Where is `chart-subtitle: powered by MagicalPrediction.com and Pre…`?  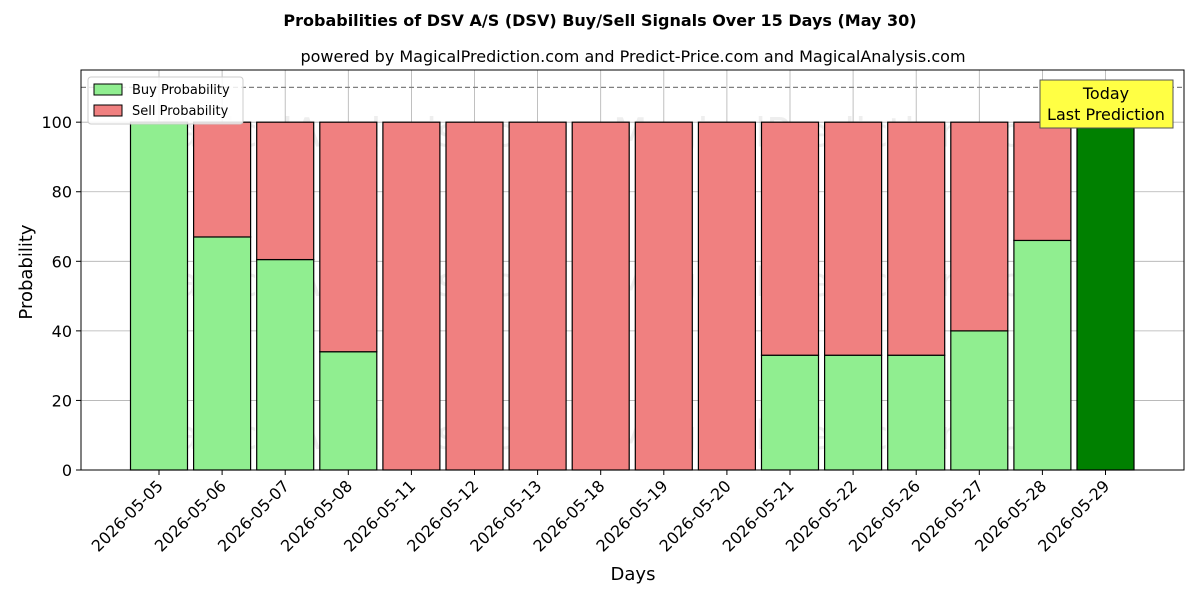
chart-subtitle: powered by MagicalPrediction.com and Pre… is located at coordinates (632, 56).